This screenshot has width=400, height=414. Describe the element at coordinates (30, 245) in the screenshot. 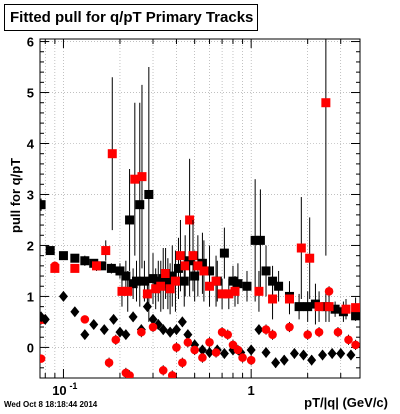

I see `y-tick-label: 2` at that location.